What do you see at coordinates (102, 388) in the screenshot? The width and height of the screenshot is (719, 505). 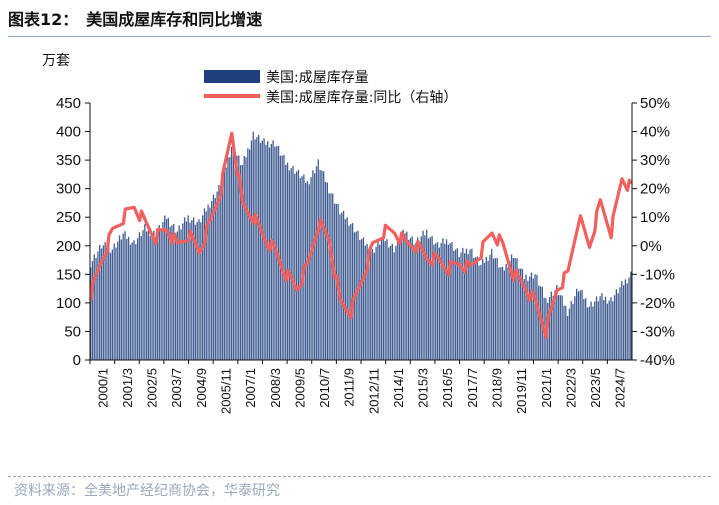 I see `x-tick-label: 2000/1` at bounding box center [102, 388].